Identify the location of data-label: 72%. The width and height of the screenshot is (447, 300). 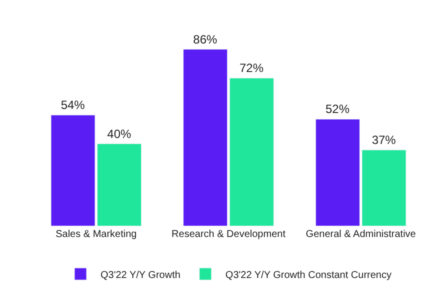
(251, 68).